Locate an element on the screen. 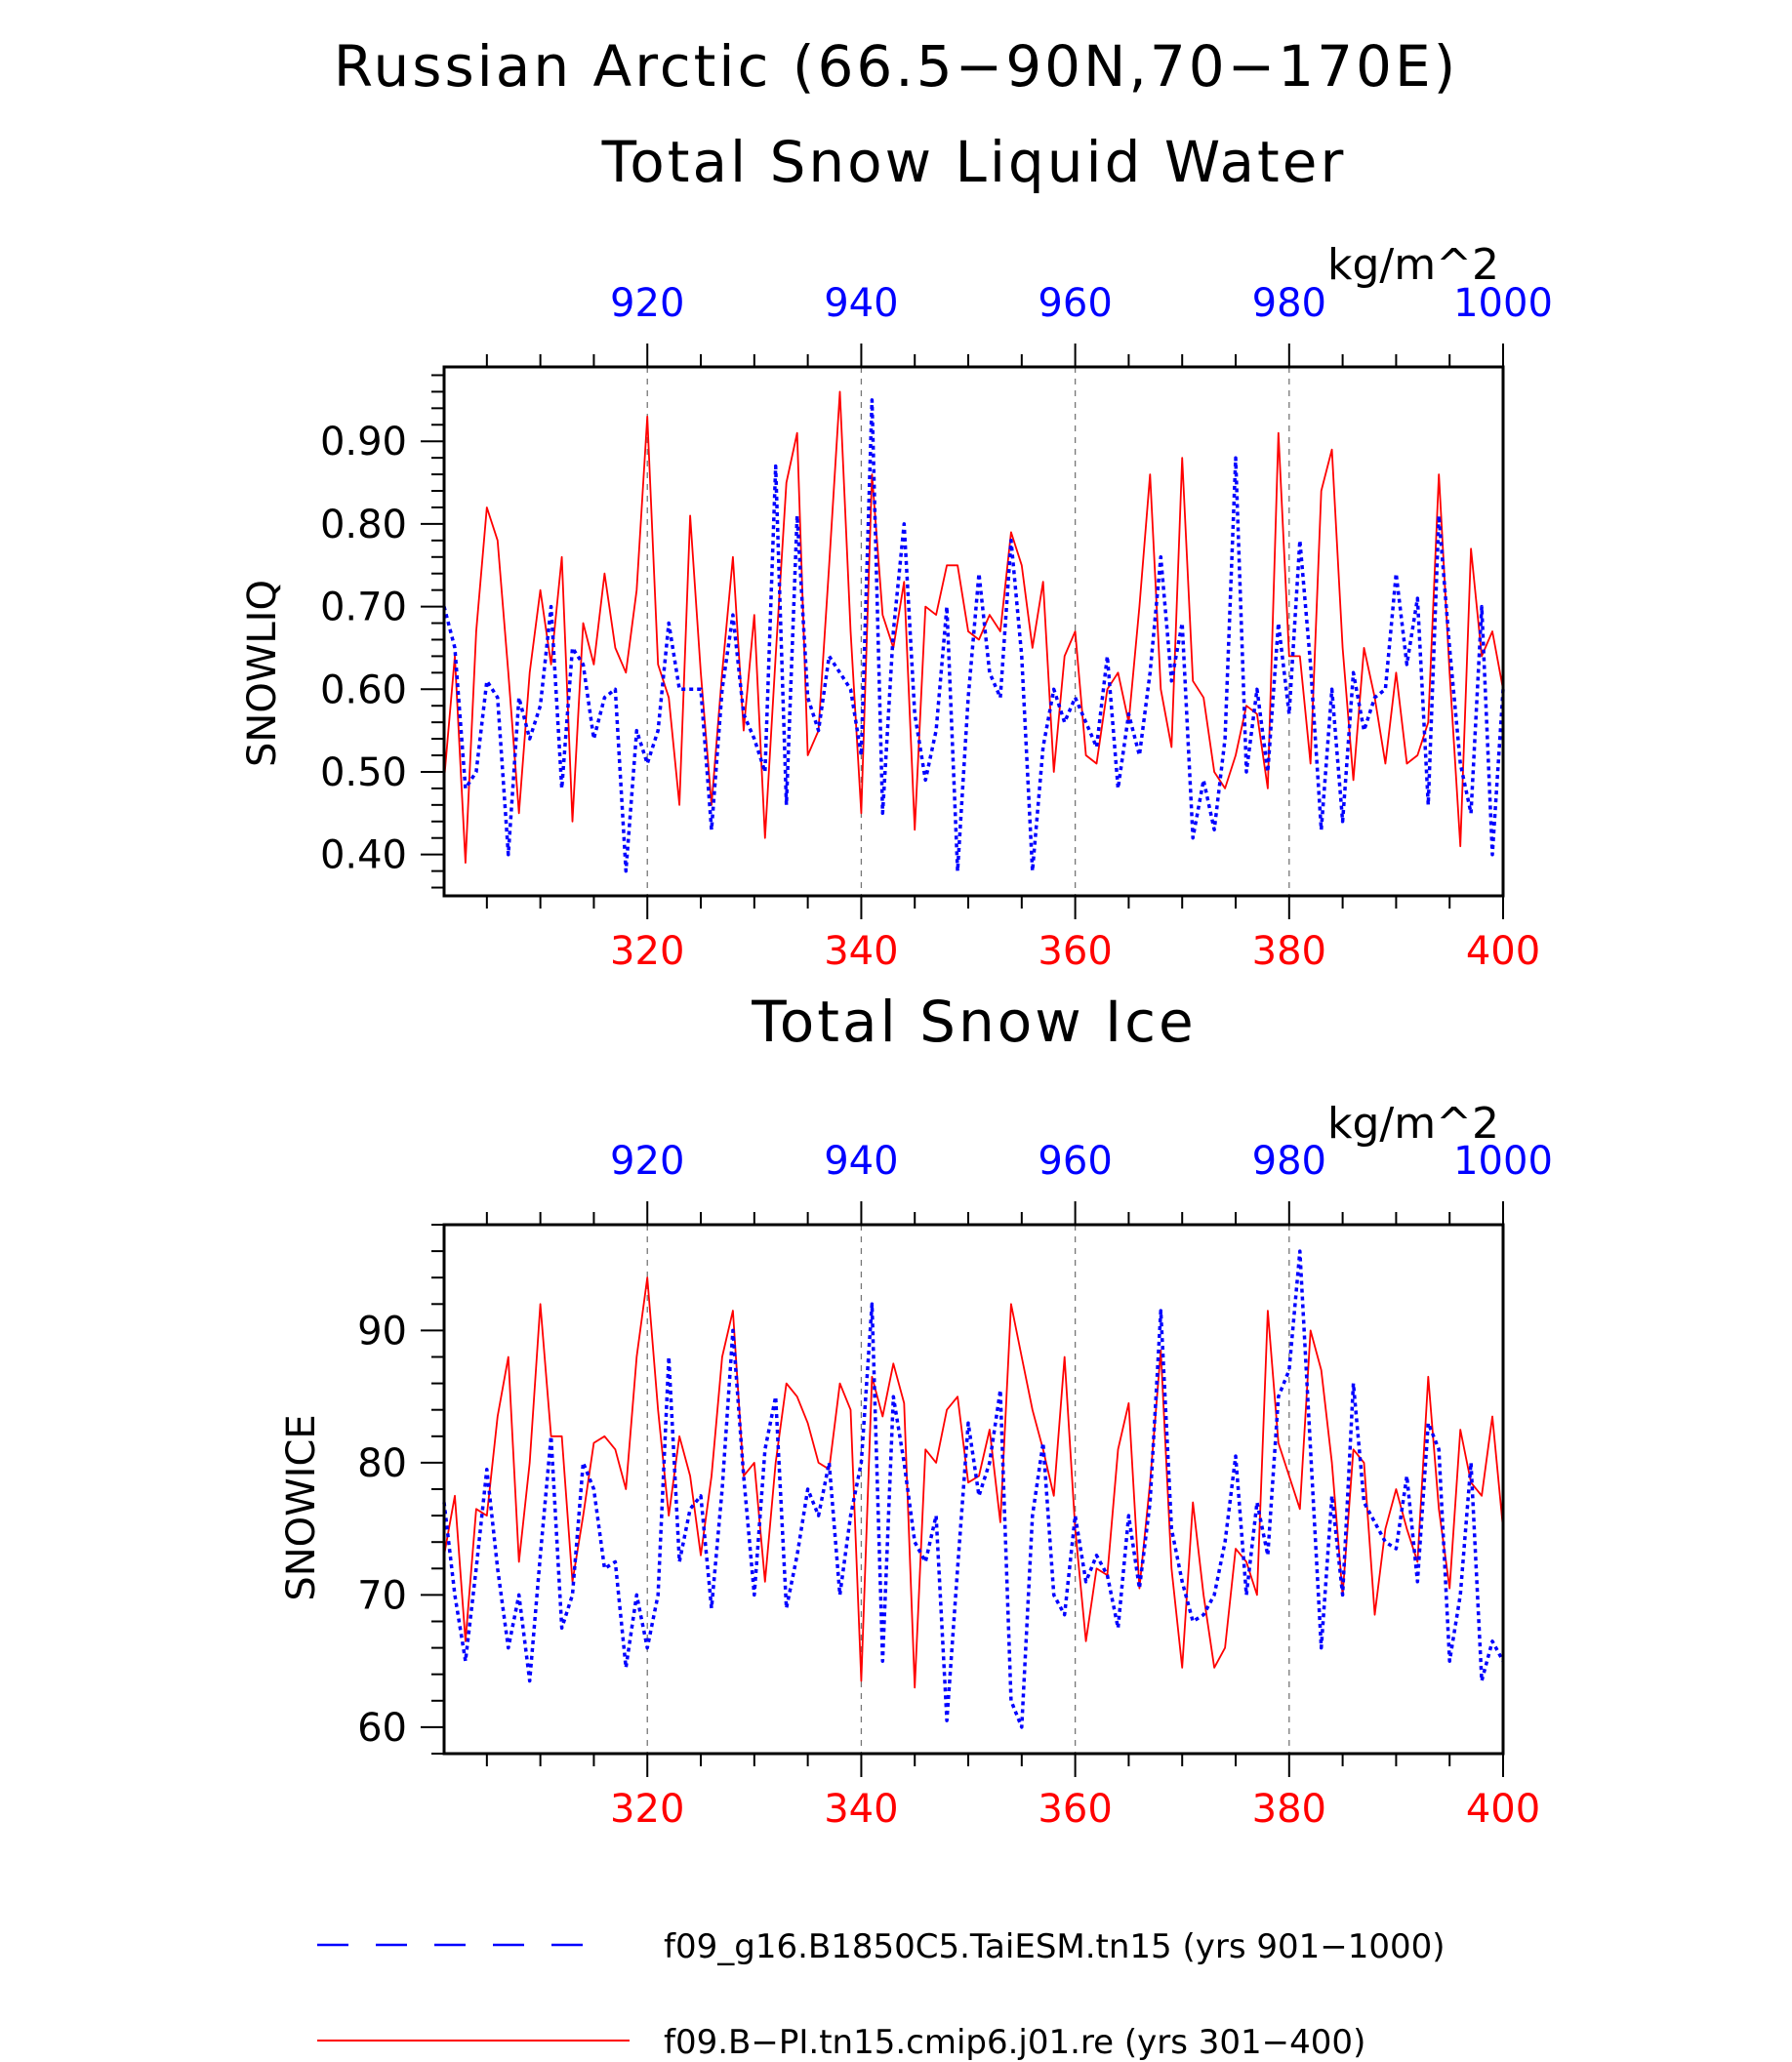 This screenshot has height=2062, width=1792. snowliq-ytick-label: 0.40 is located at coordinates (363, 855).